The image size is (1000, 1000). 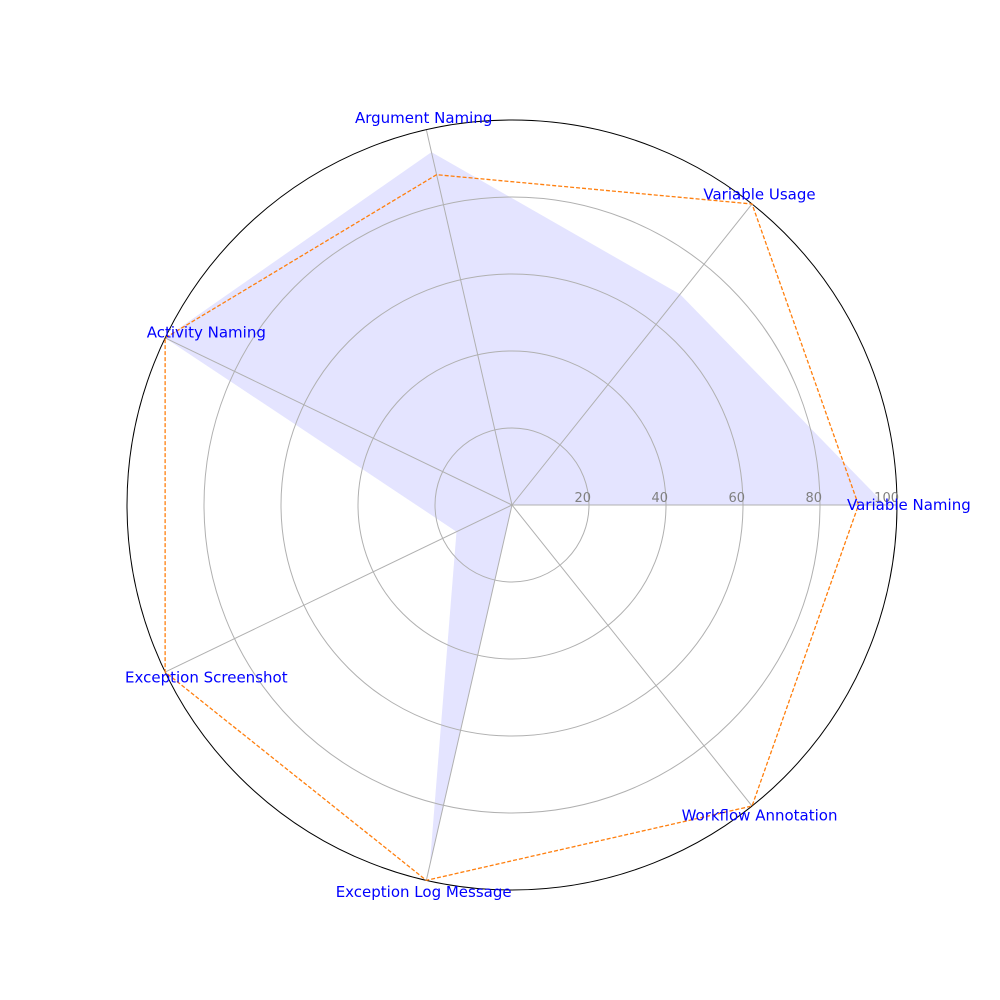 I want to click on category-label-0: Variable Naming, so click(x=909, y=505).